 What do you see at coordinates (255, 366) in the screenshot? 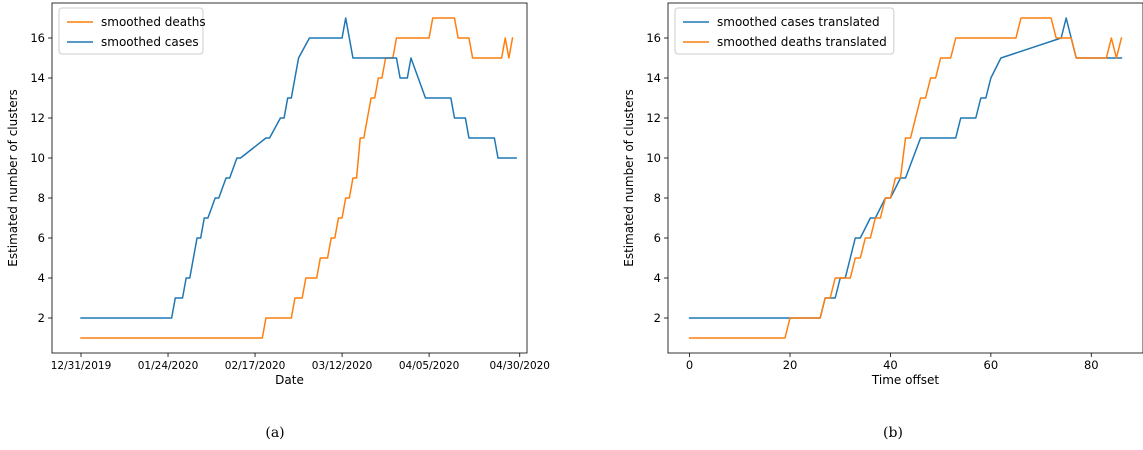
I see `x-tick-label: 02/17/2020` at bounding box center [255, 366].